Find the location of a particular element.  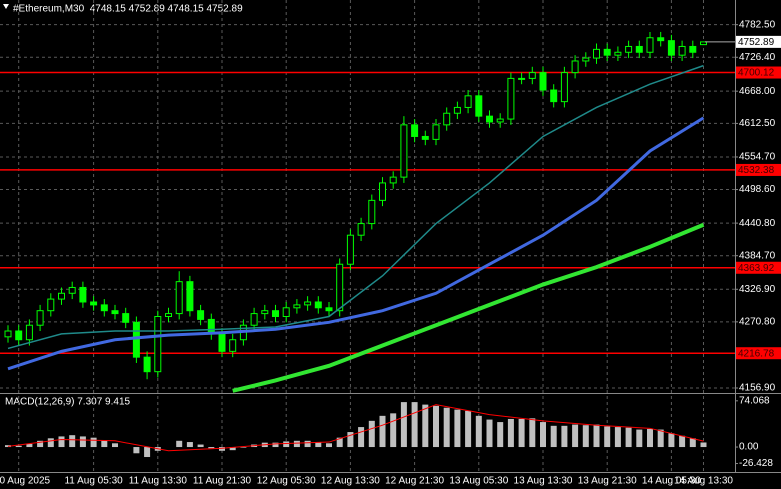

x-tick-label: 14 Aug 13:30 is located at coordinates (703, 481).